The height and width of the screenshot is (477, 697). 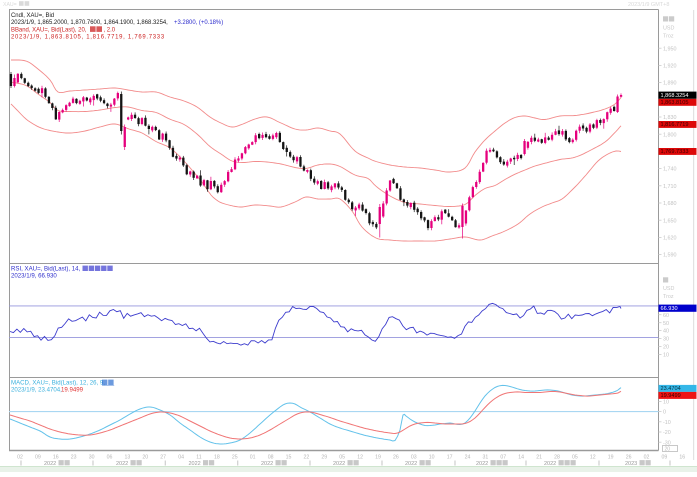 I want to click on svg-text: 28, so click(x=557, y=457).